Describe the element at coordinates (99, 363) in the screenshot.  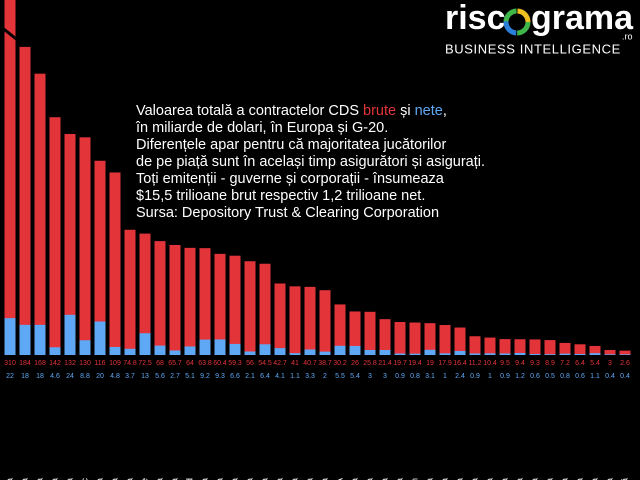
I see `value-label: 116` at that location.